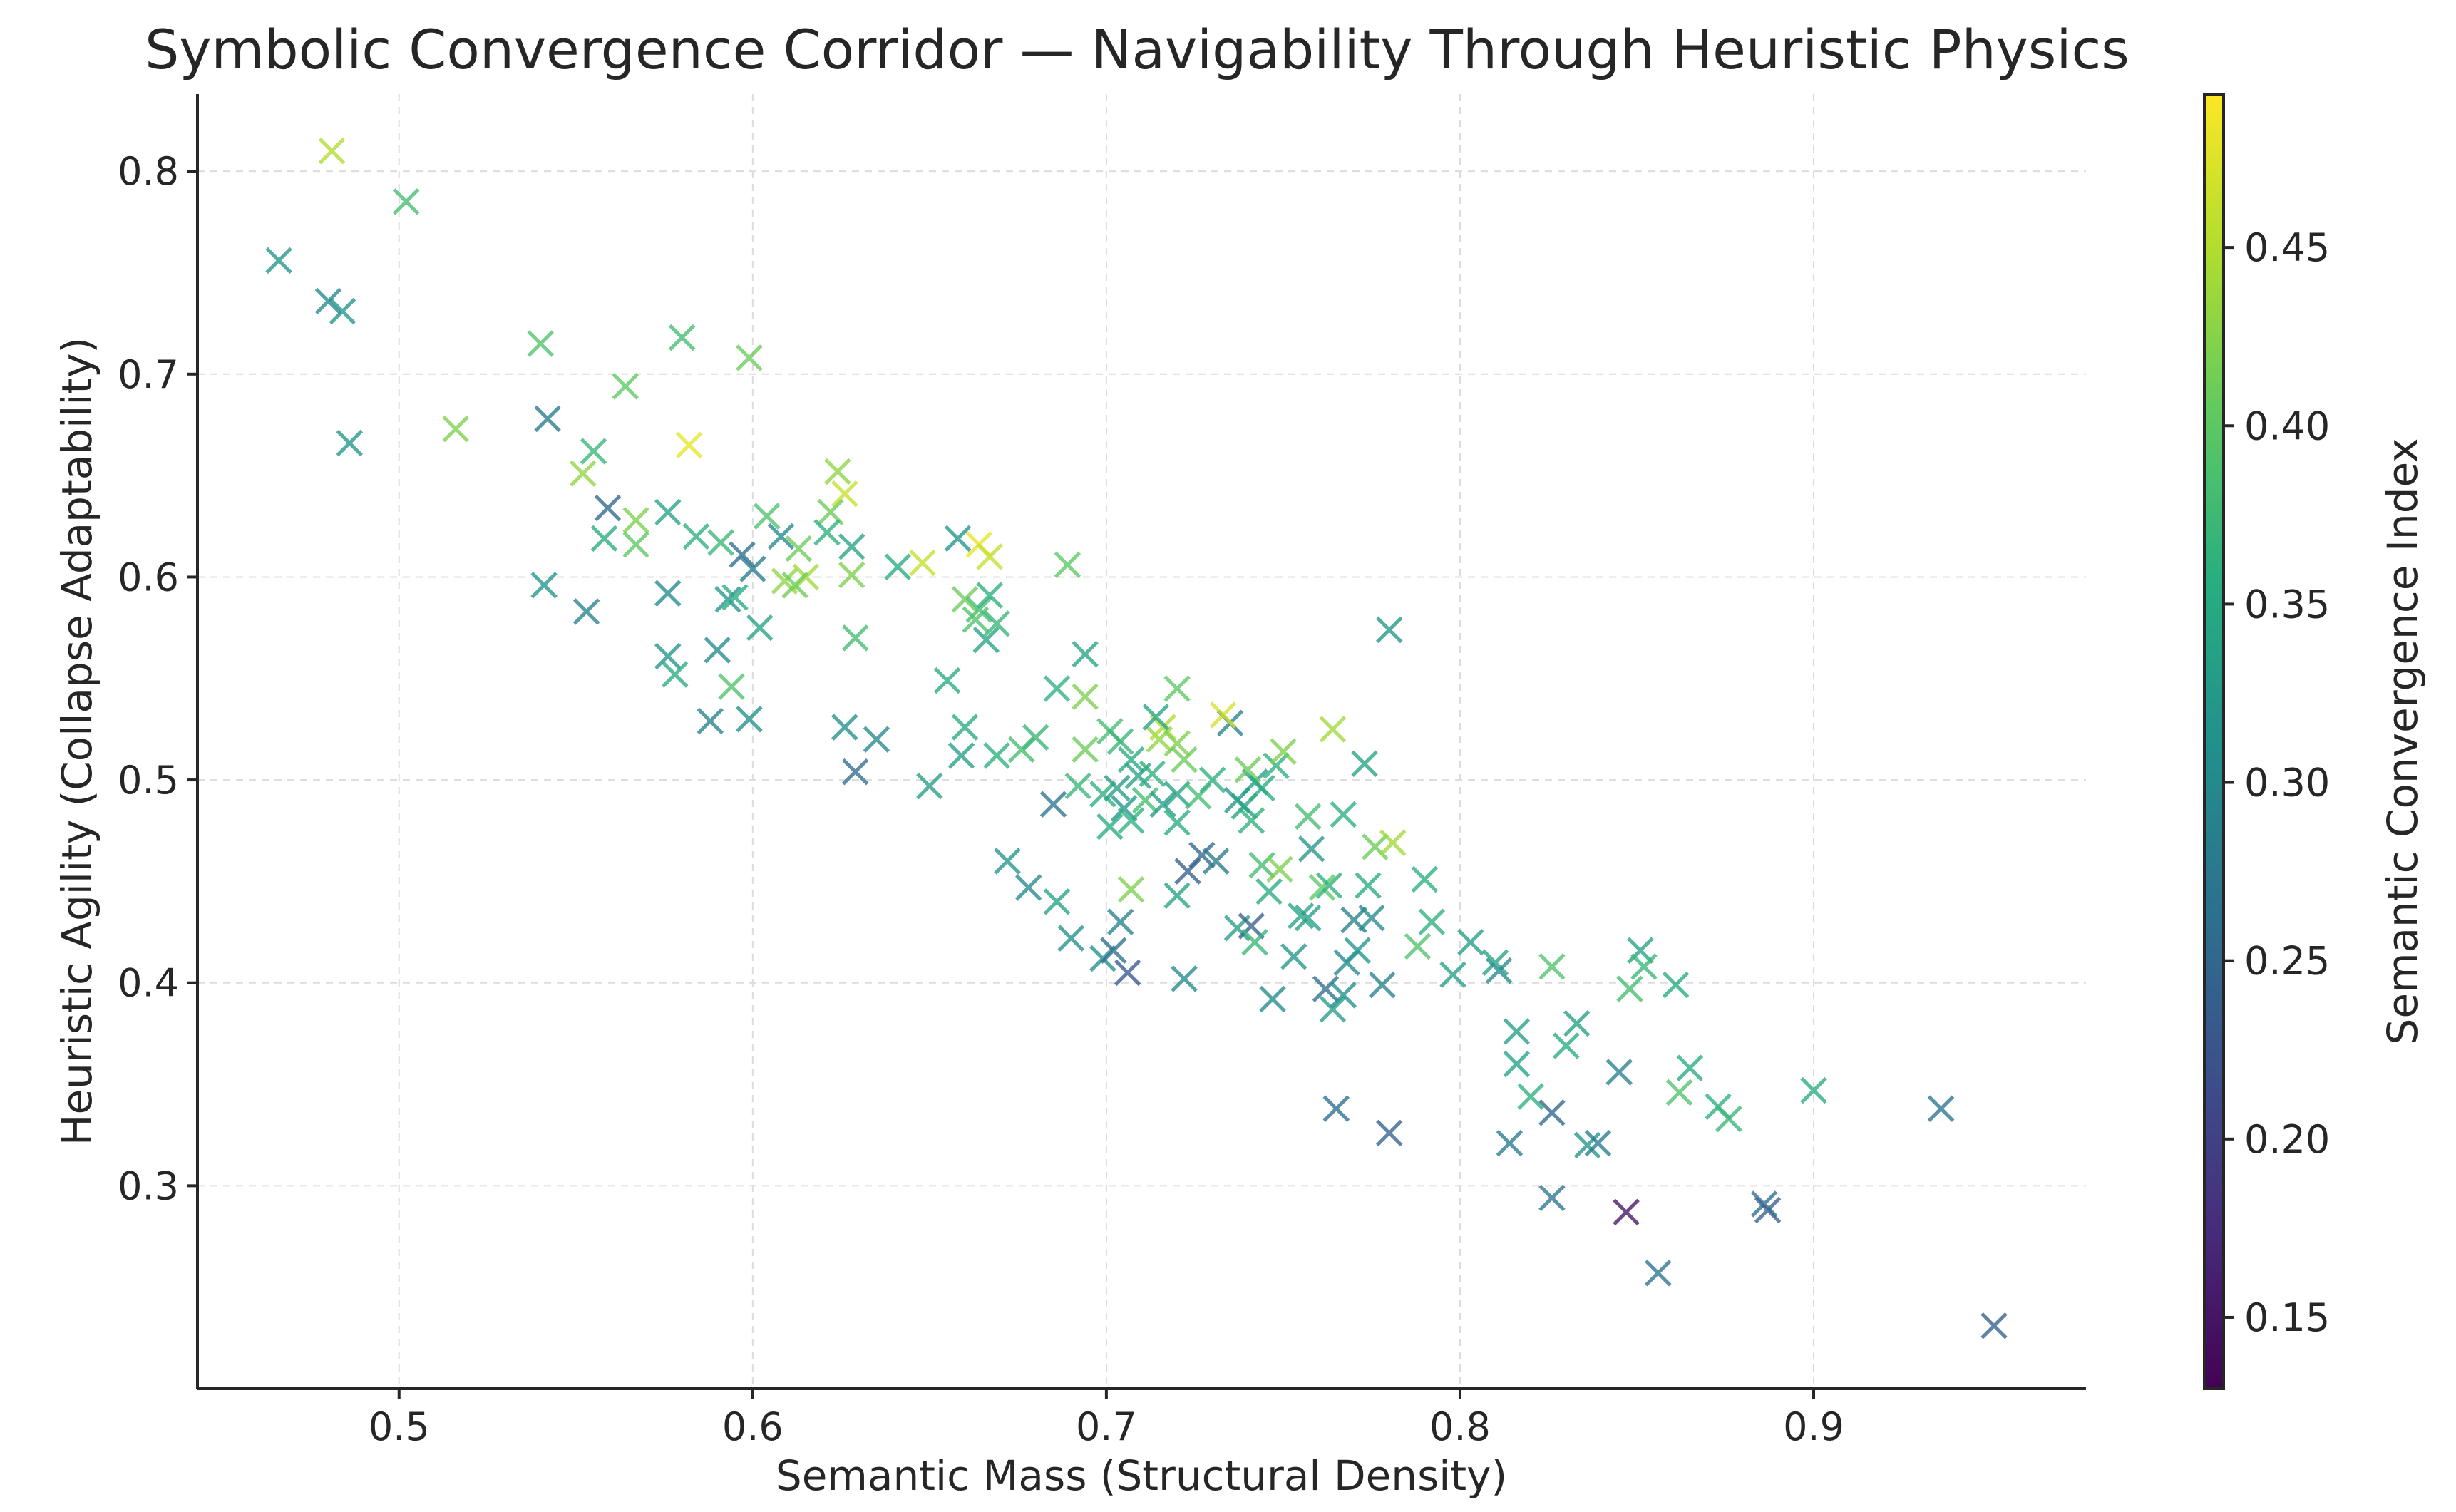  I want to click on y-tick-label: 0.8, so click(148, 171).